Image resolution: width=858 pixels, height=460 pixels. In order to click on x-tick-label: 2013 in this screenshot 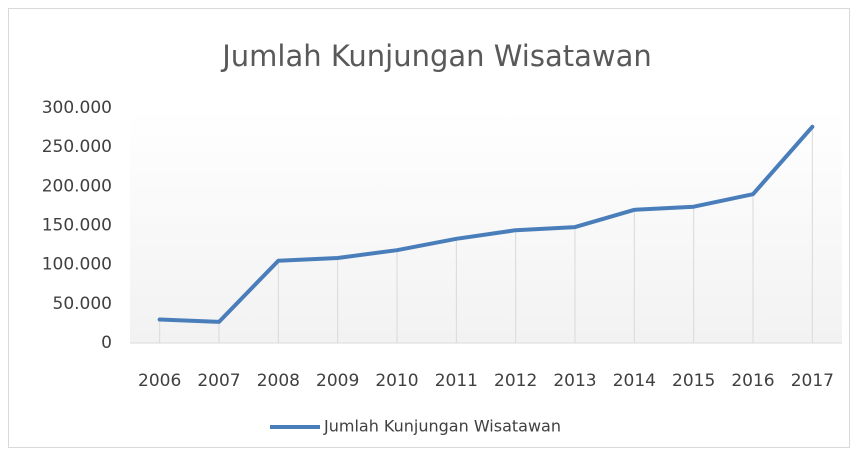, I will do `click(574, 381)`.